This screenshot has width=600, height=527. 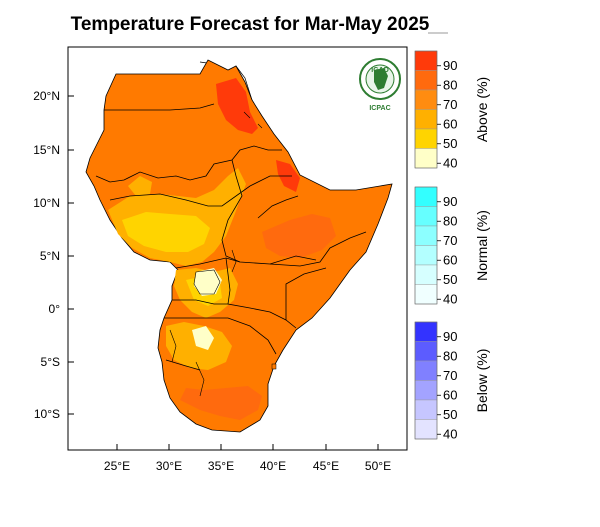 What do you see at coordinates (482, 245) in the screenshot?
I see `colorbar-title: Normal (%)` at bounding box center [482, 245].